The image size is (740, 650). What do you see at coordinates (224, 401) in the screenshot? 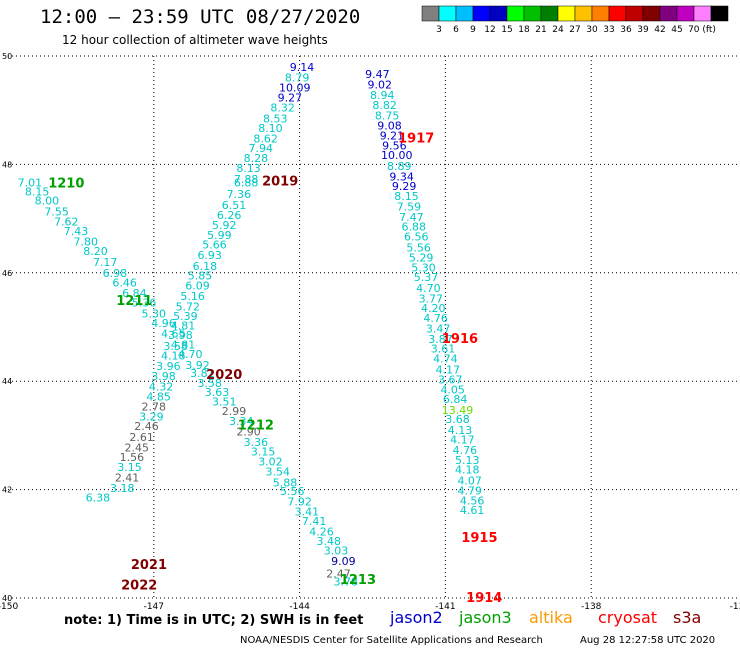
I see `wave-height-value: 3.51` at bounding box center [224, 401].